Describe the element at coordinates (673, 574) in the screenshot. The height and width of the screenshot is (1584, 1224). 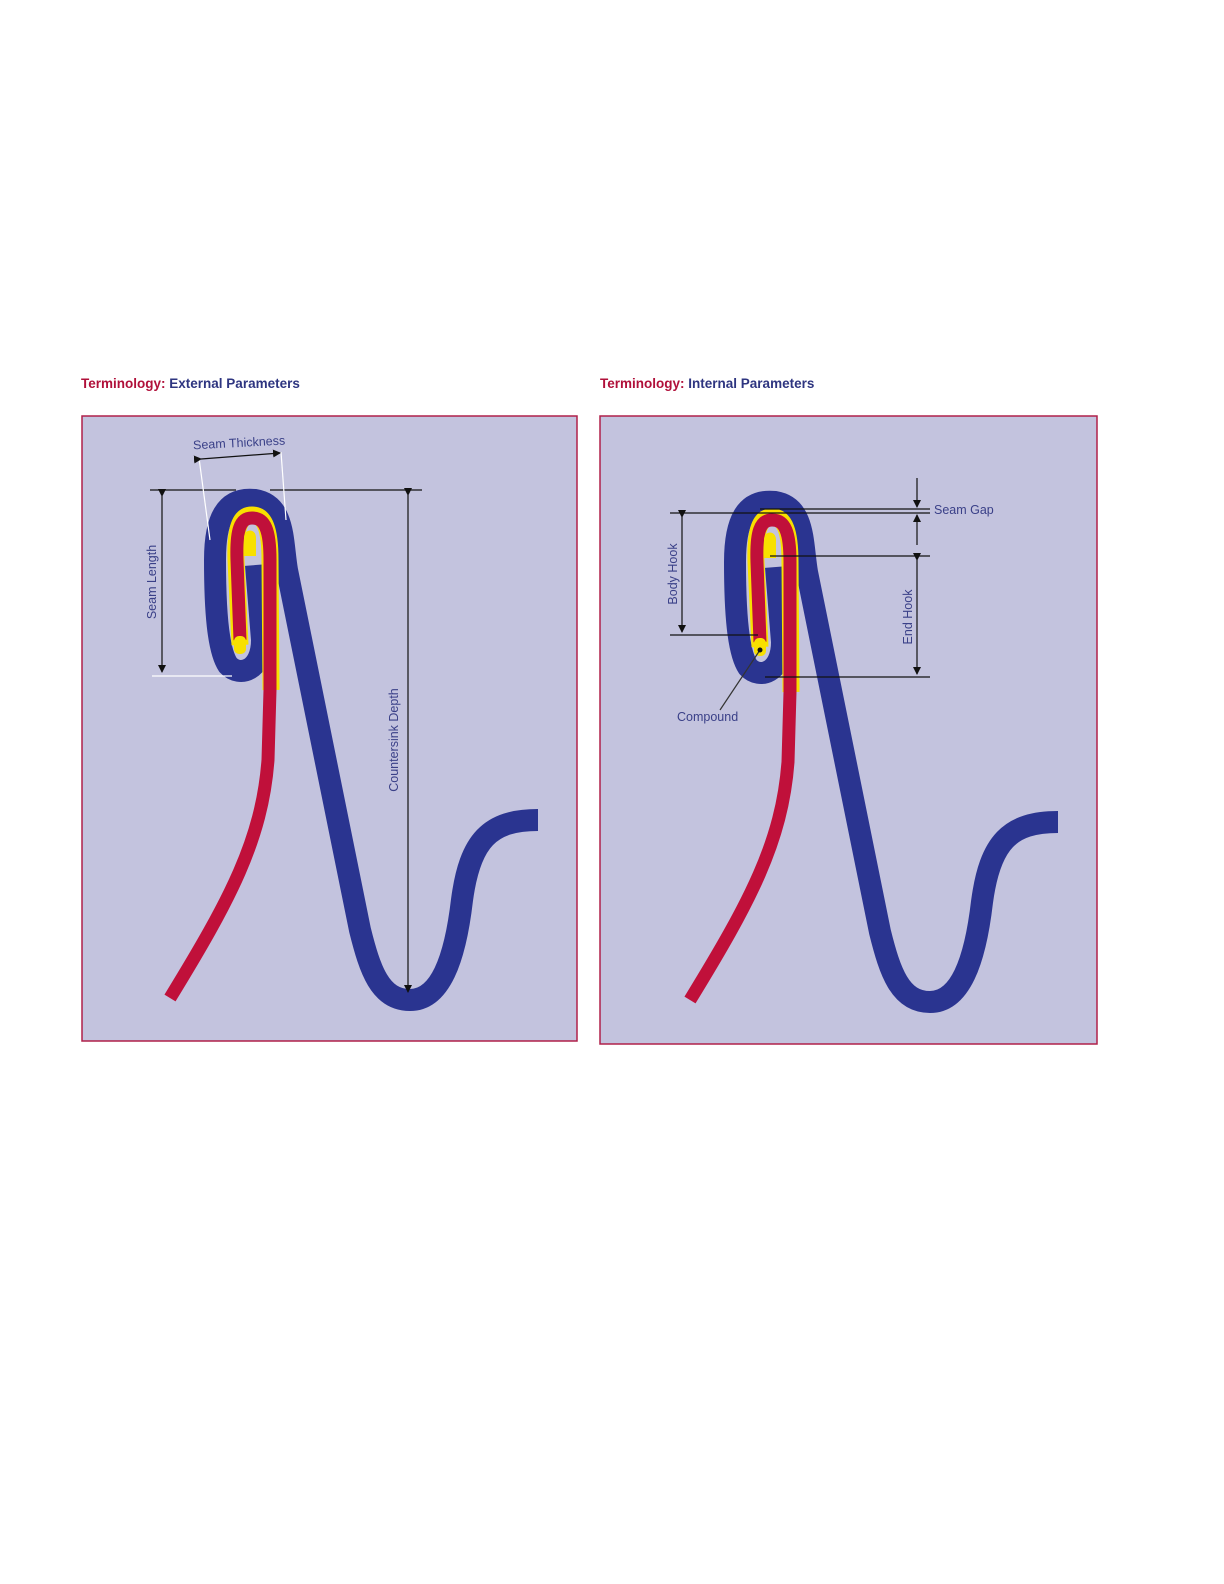
I see `body-hook-label: Body Hook` at that location.